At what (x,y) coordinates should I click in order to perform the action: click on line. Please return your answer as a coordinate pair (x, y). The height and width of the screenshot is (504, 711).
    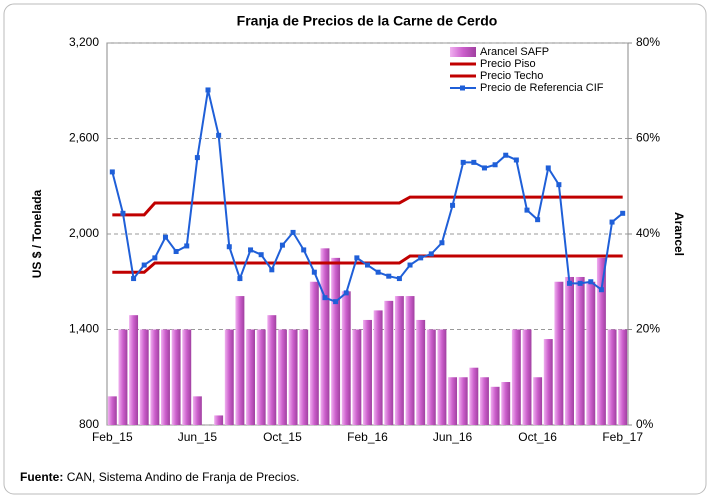
    Looking at the image, I should click on (367, 206).